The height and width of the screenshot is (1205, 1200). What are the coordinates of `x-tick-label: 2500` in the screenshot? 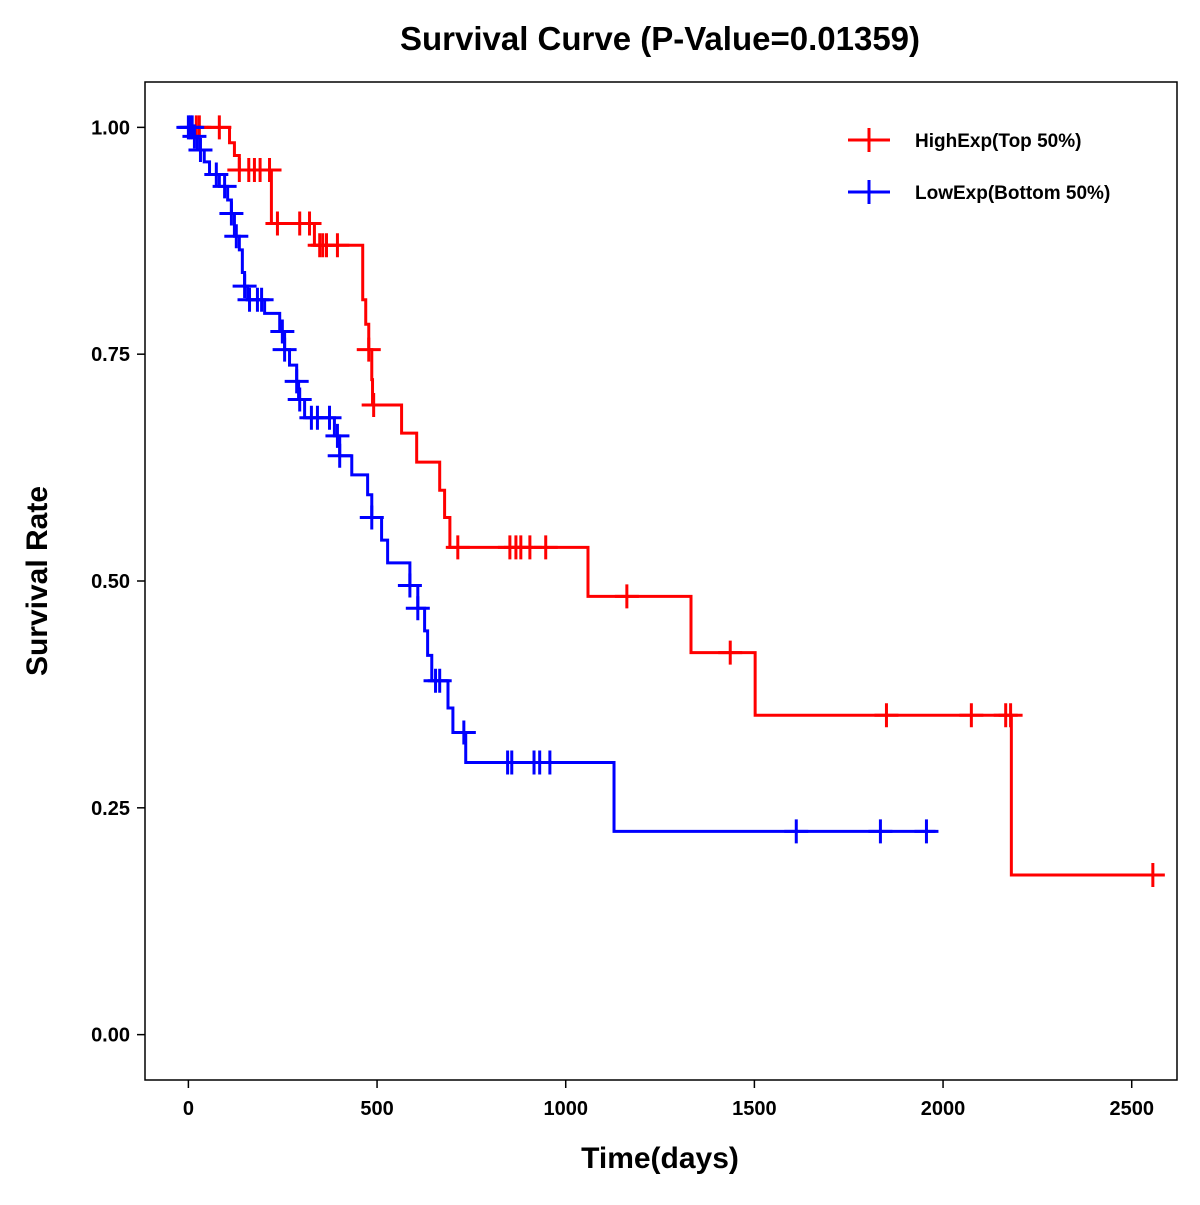 It's located at (1131, 1109).